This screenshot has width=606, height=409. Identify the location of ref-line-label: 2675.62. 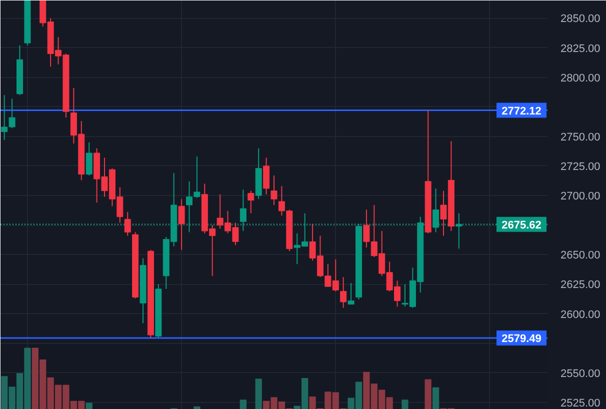
(522, 225).